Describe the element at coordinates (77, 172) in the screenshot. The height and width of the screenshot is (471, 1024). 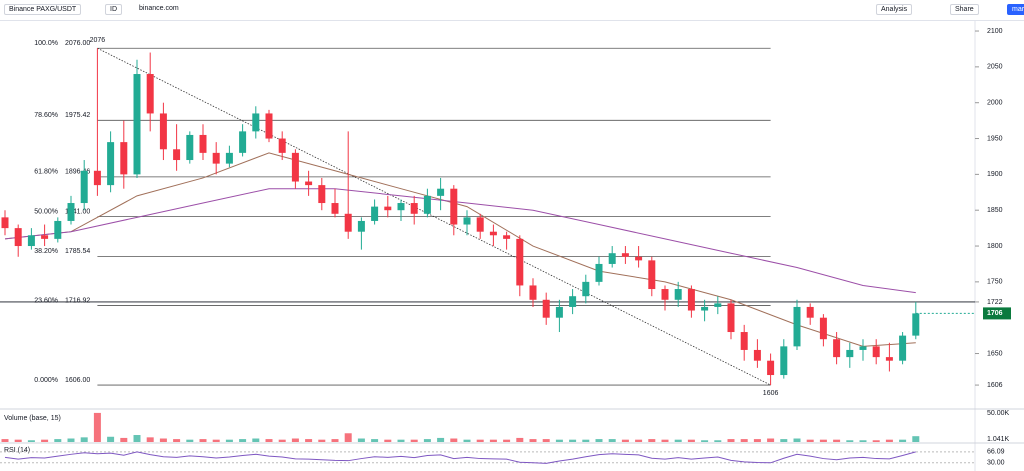
I see `fib-price: 1896.46` at that location.